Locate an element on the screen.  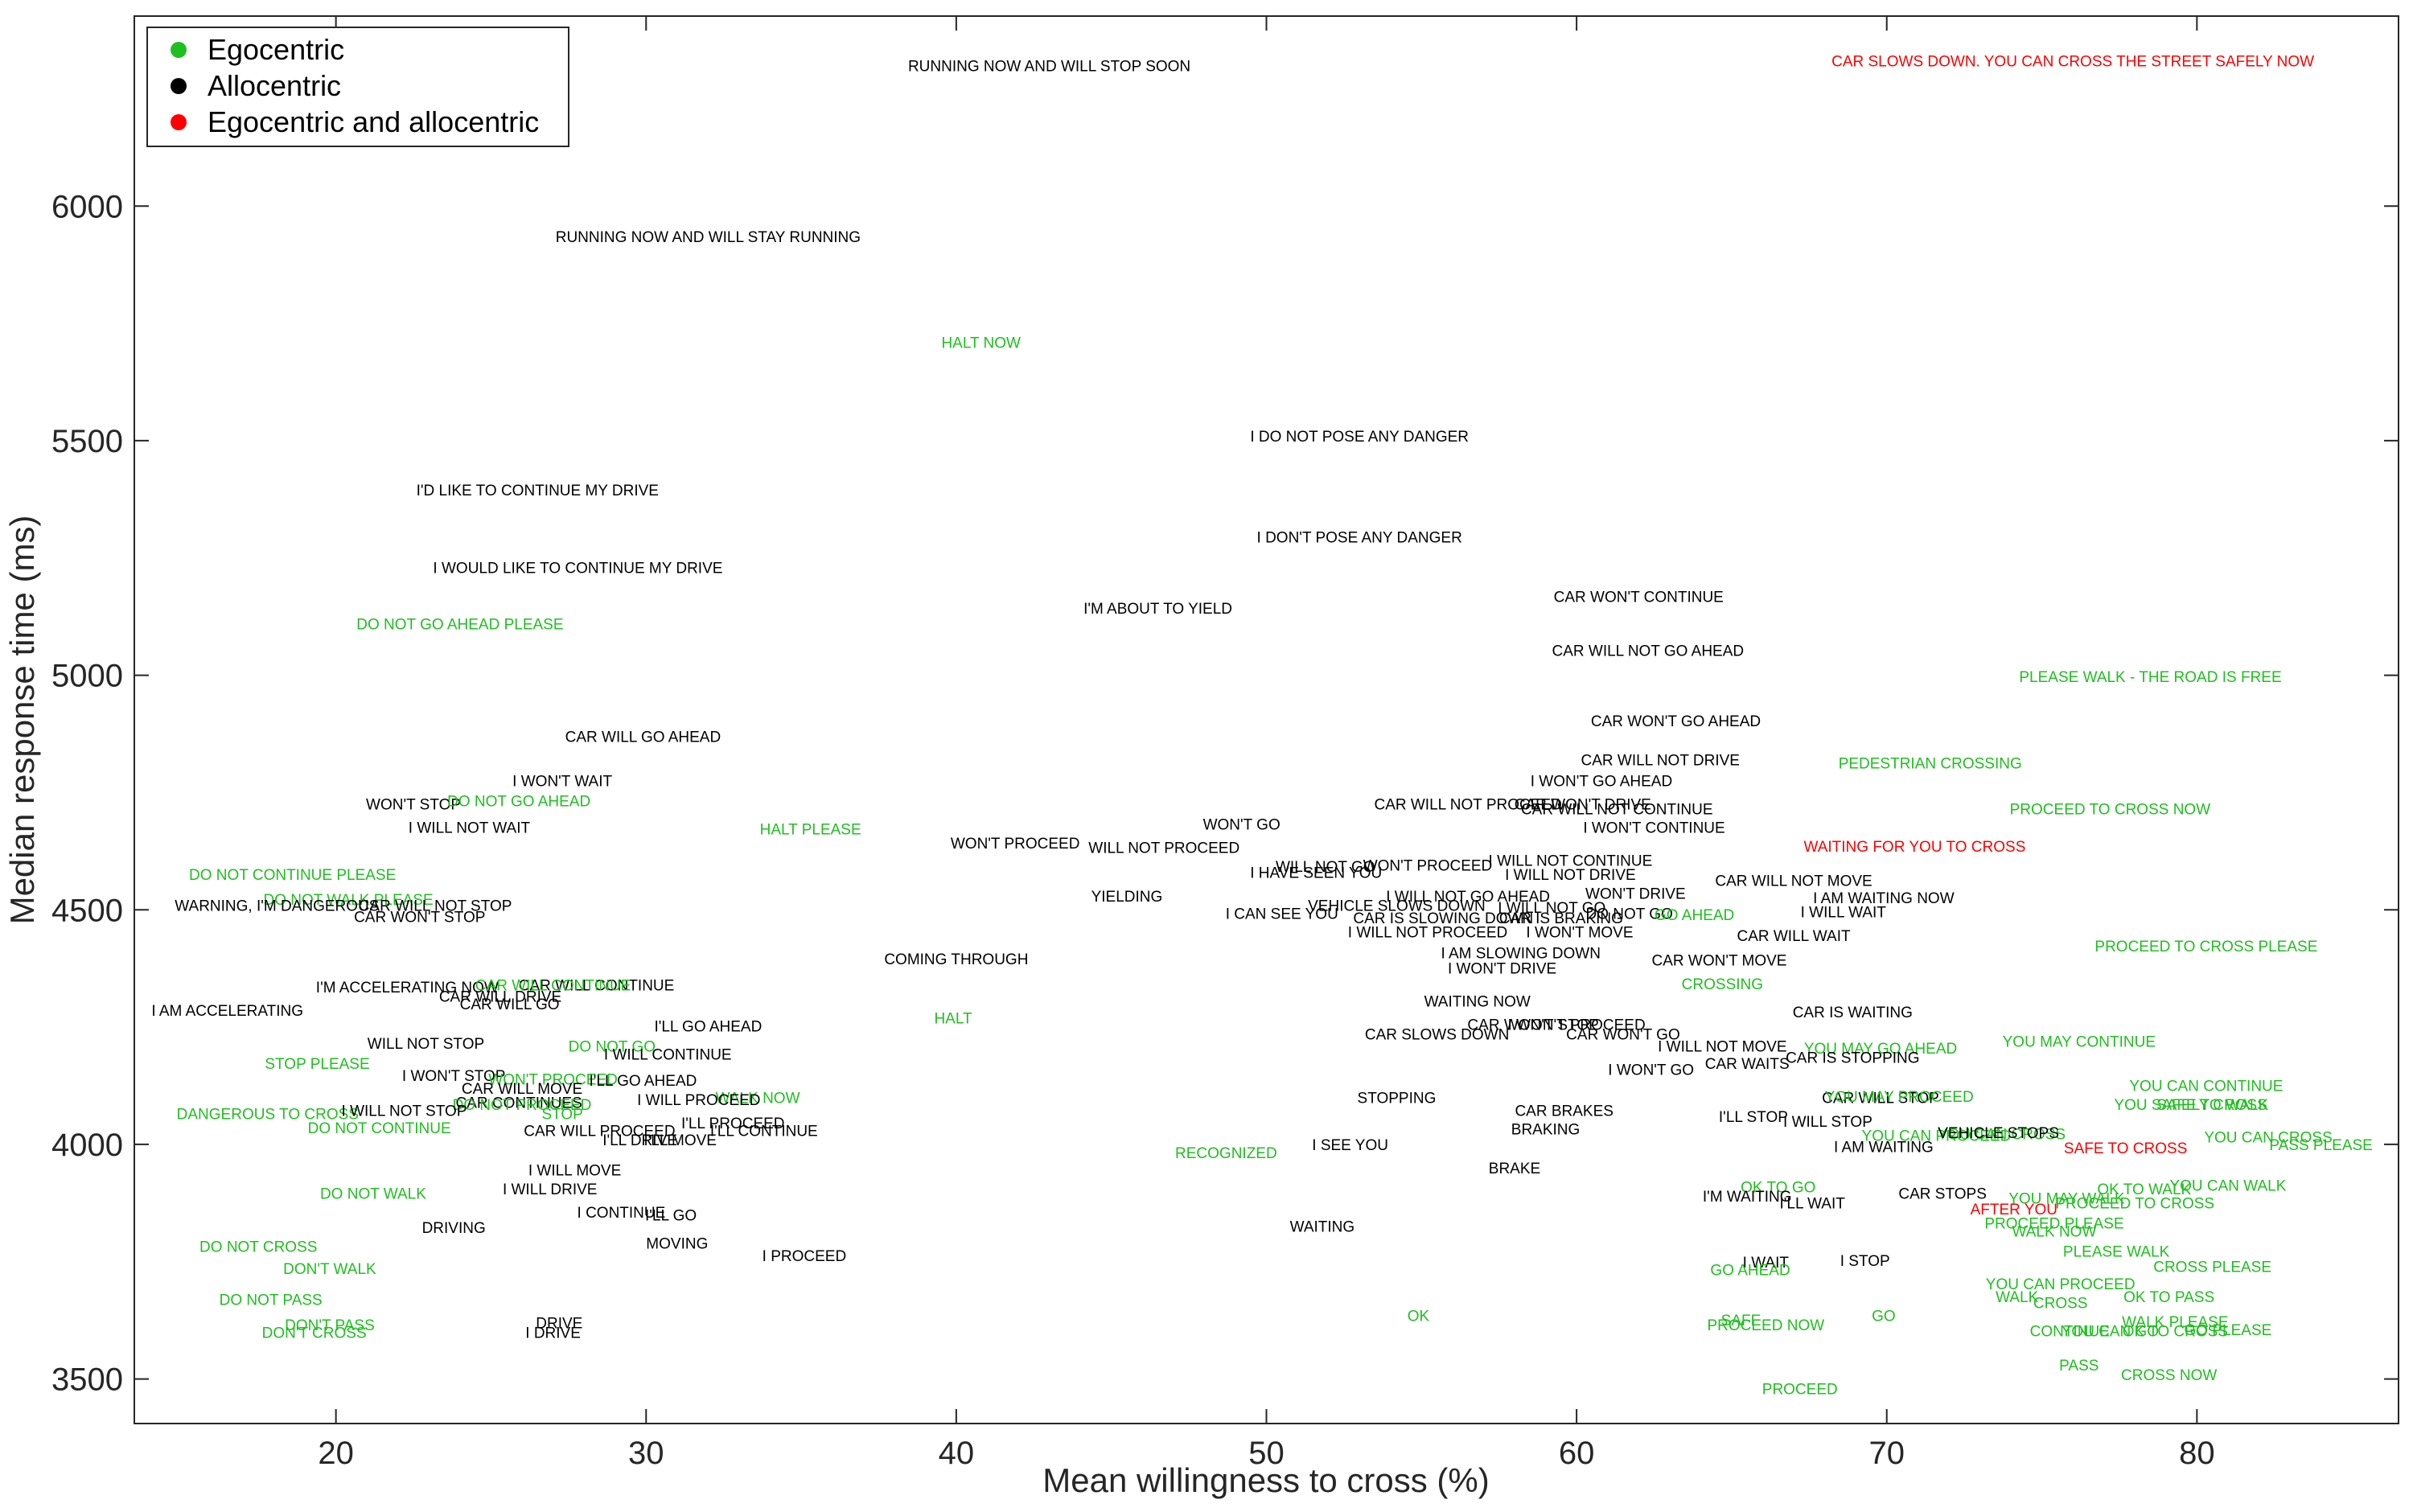
data-point-label: CAR WILL CONTINUE is located at coordinates (553, 987).